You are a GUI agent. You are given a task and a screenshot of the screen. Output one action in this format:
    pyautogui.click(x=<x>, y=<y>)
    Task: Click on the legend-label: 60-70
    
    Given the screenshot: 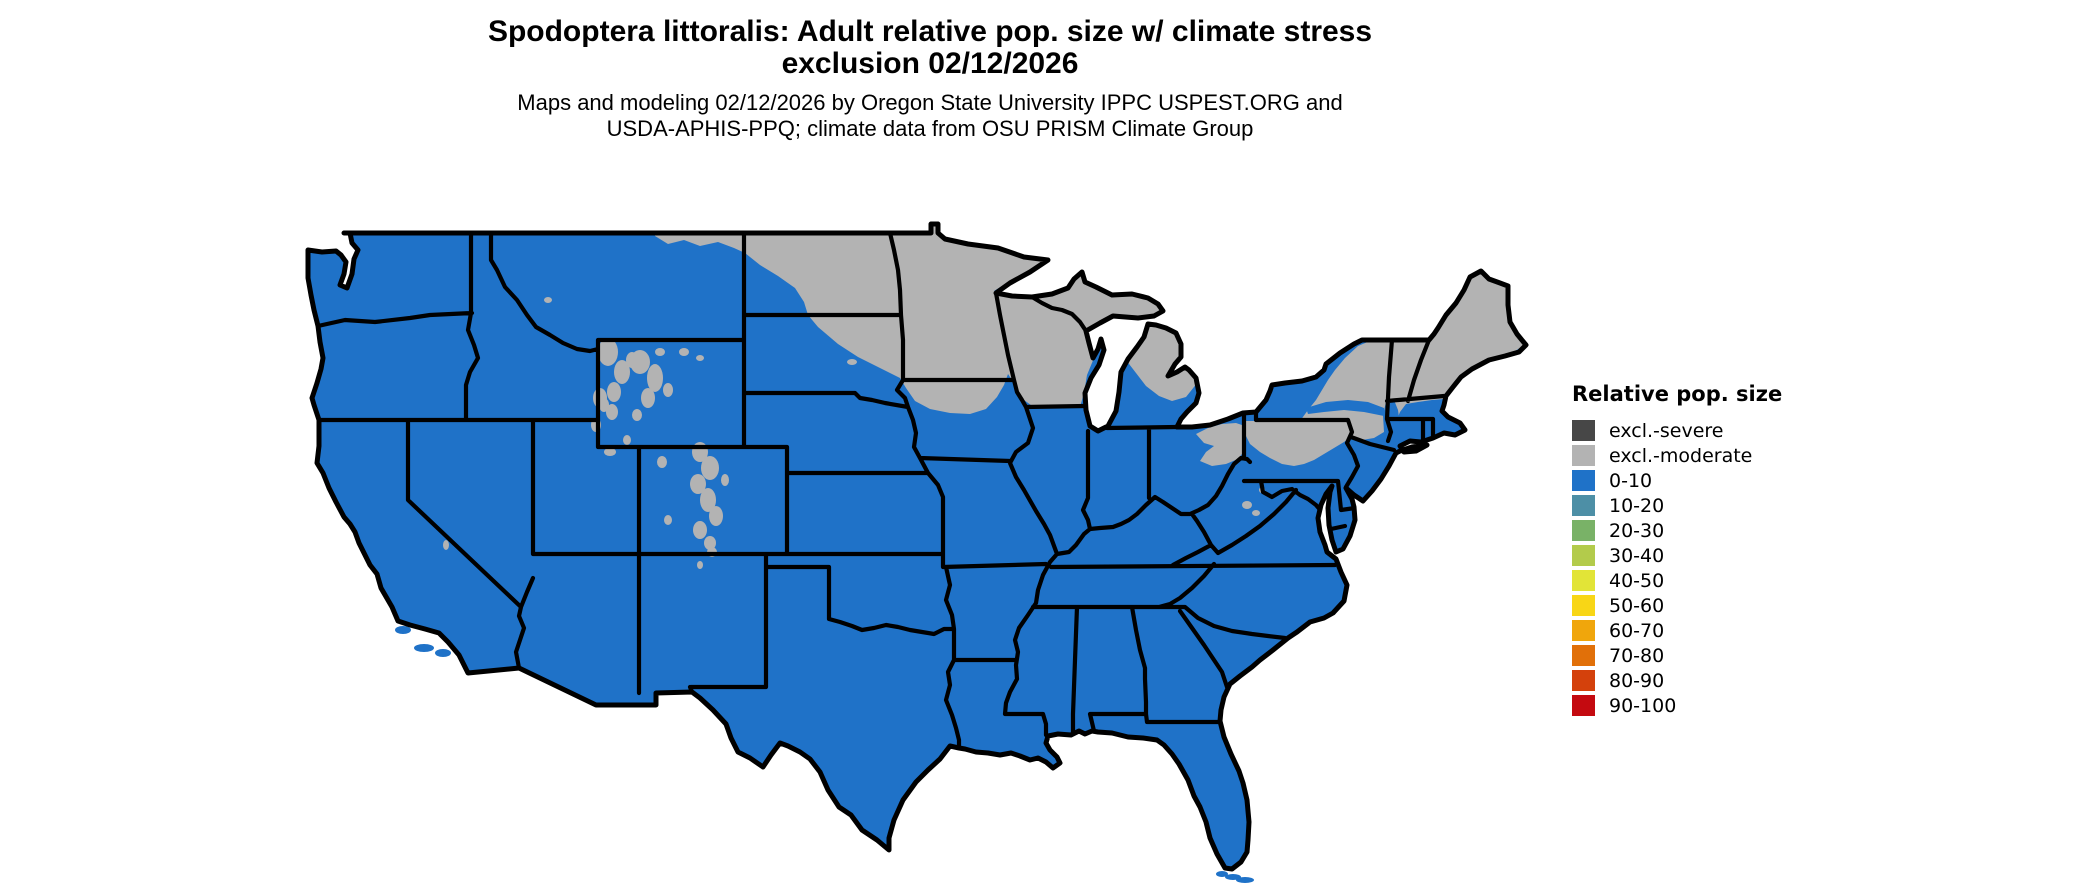 What is the action you would take?
    pyautogui.click(x=1637, y=630)
    